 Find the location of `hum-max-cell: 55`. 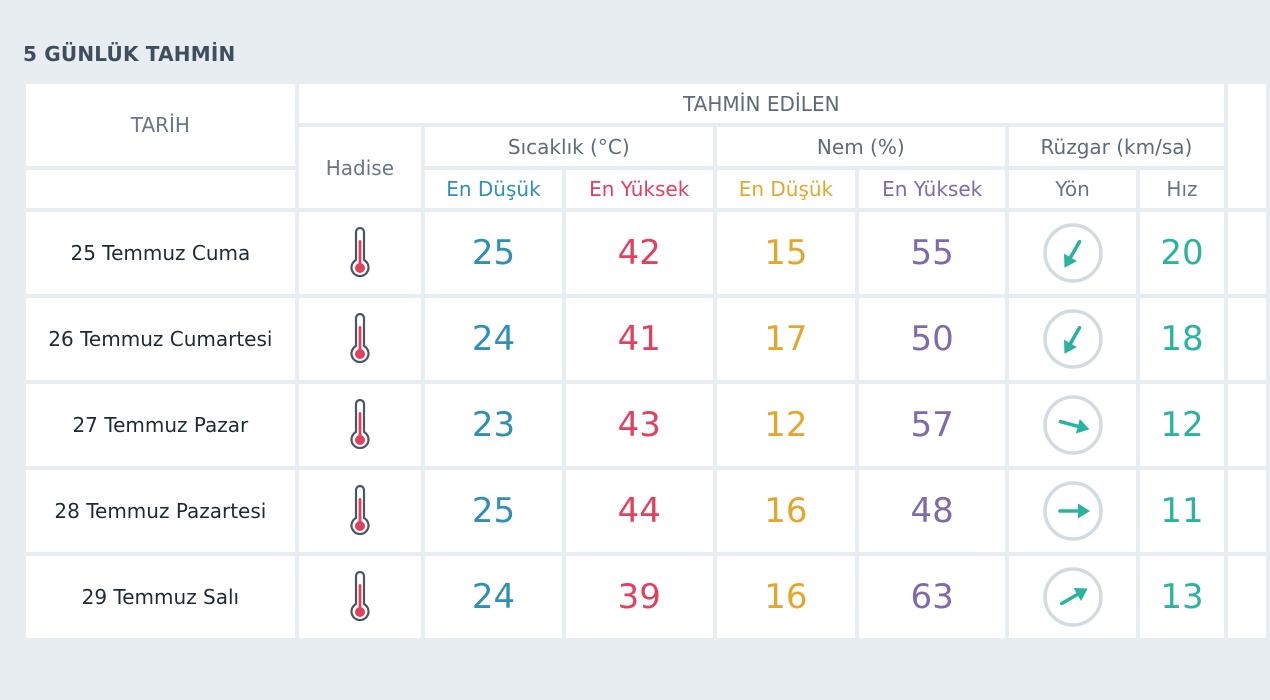

hum-max-cell: 55 is located at coordinates (932, 253).